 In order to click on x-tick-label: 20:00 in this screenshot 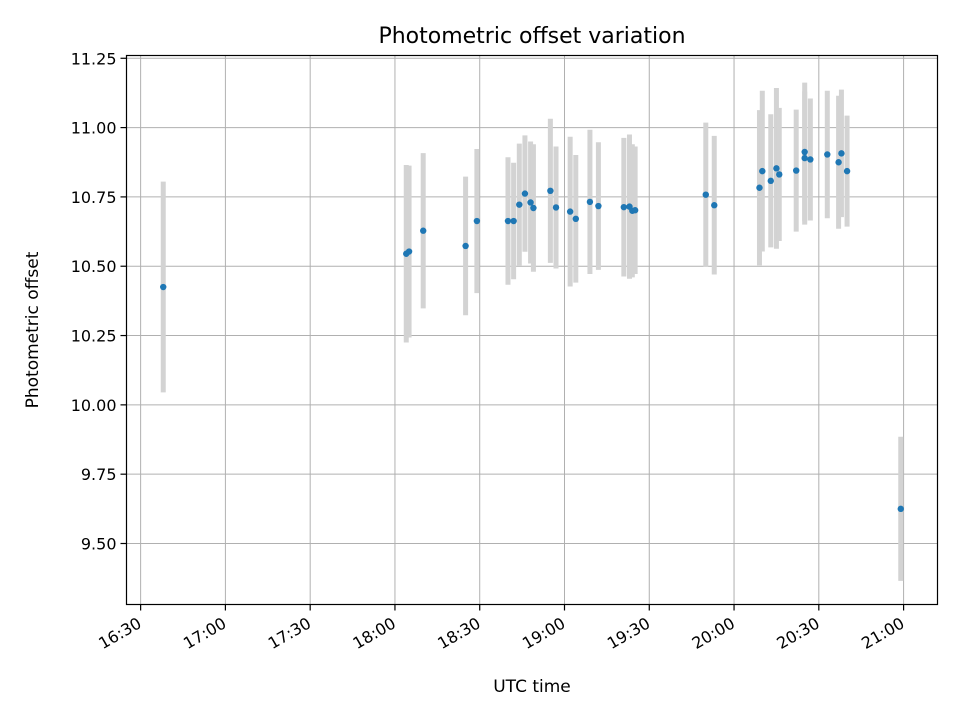, I will do `click(713, 634)`.